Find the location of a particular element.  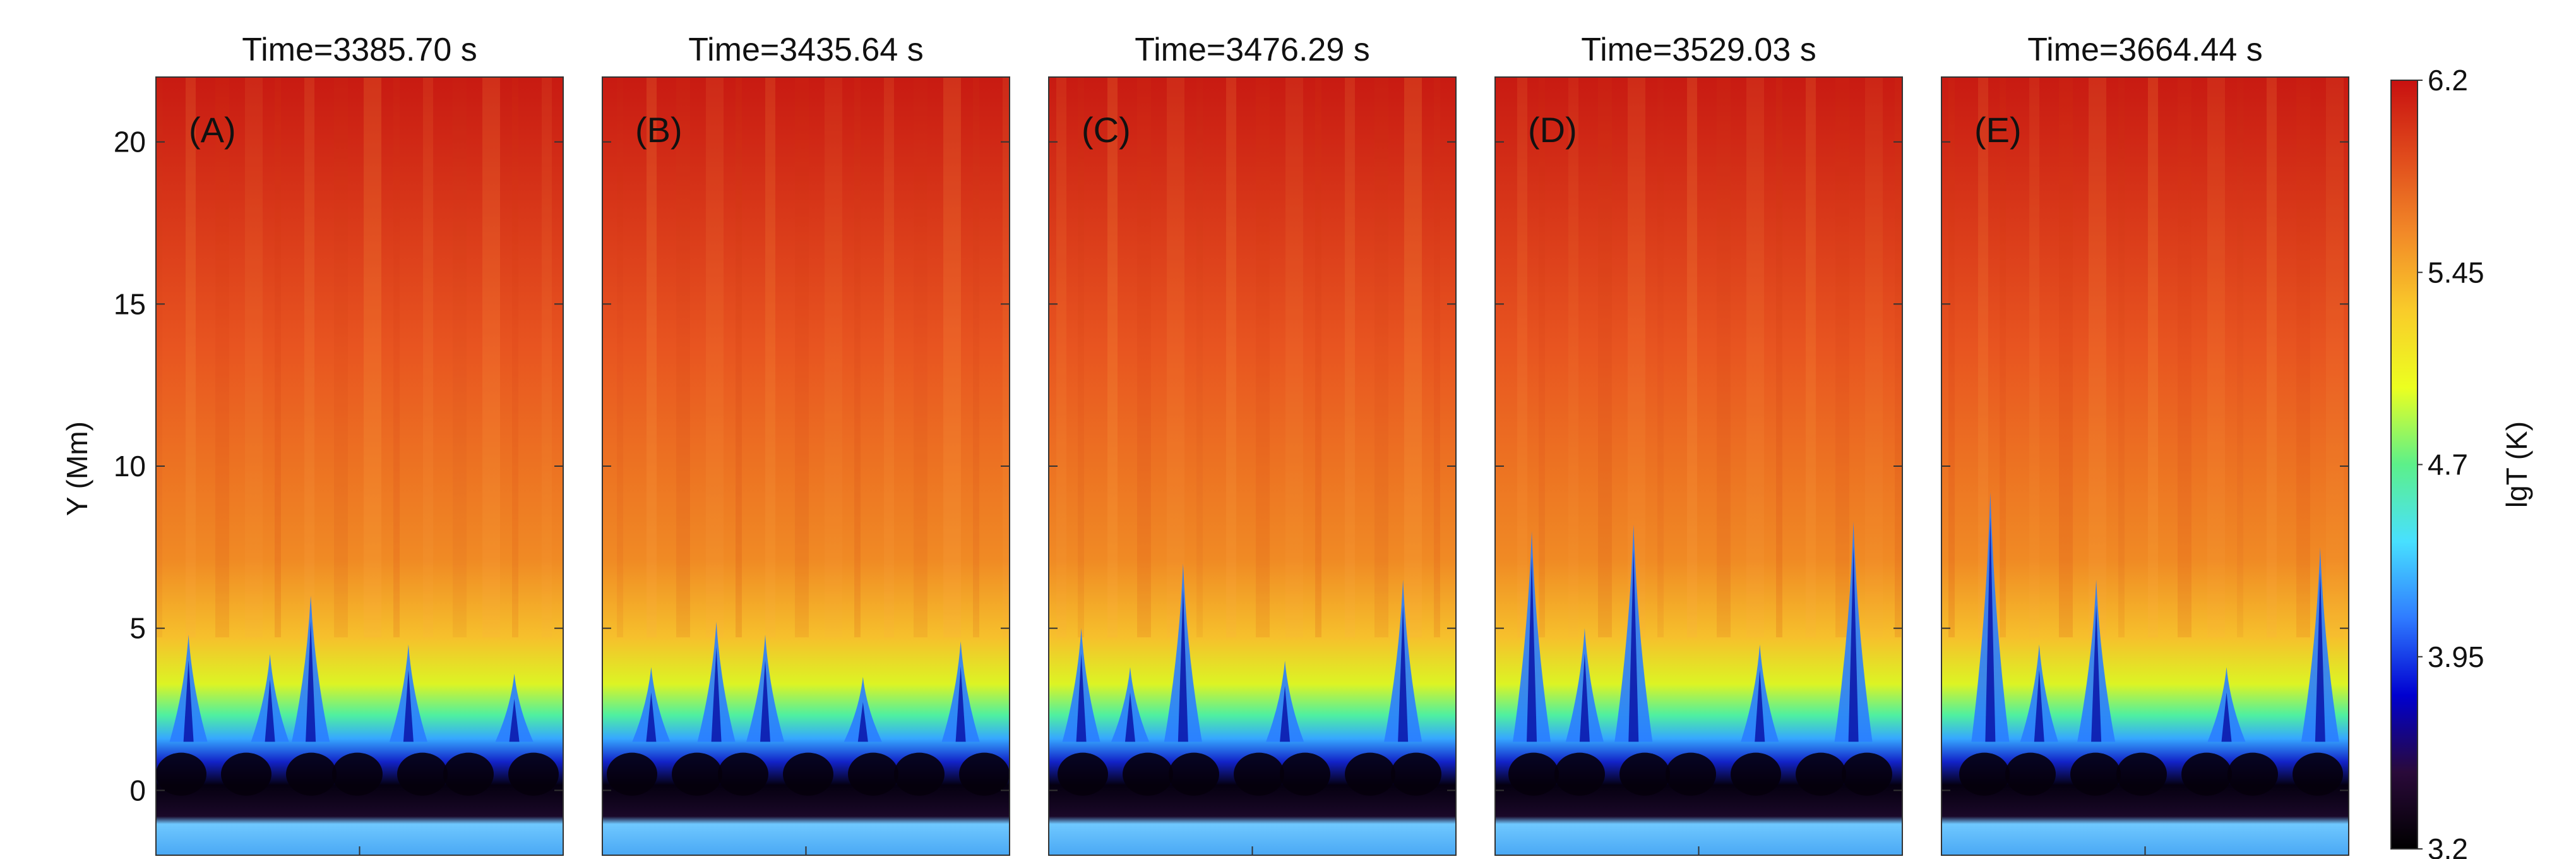

y-tick-label: 0 is located at coordinates (137, 790).